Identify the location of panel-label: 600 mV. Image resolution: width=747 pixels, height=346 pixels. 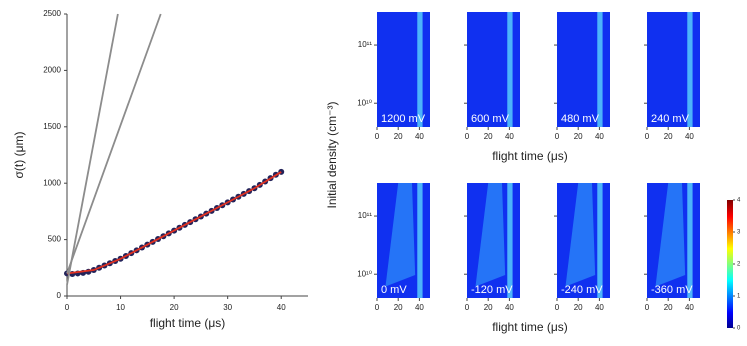
(490, 119).